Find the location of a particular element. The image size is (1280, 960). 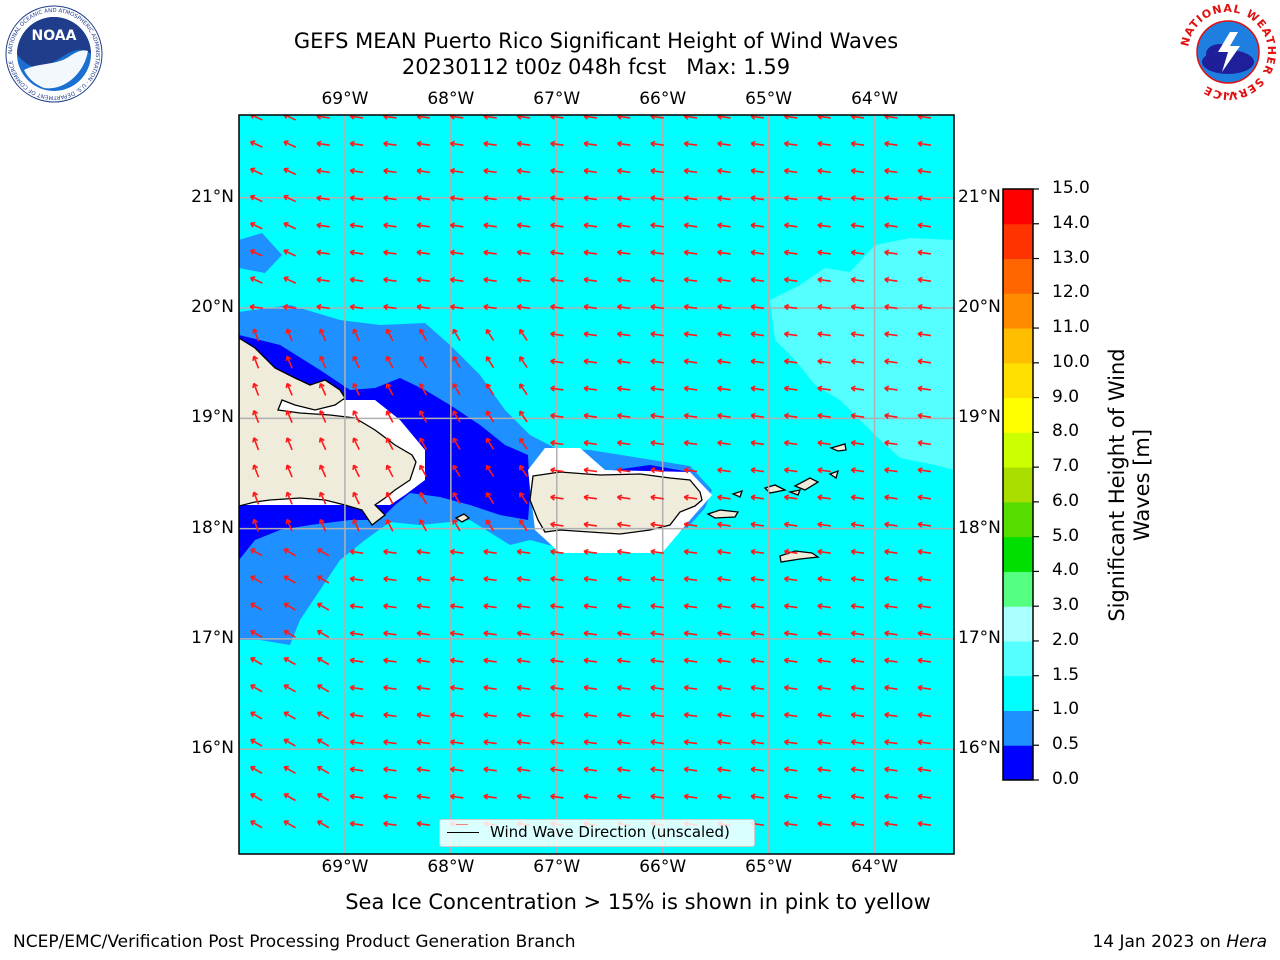

colorbar-tick-label: 13.0 is located at coordinates (1071, 257).